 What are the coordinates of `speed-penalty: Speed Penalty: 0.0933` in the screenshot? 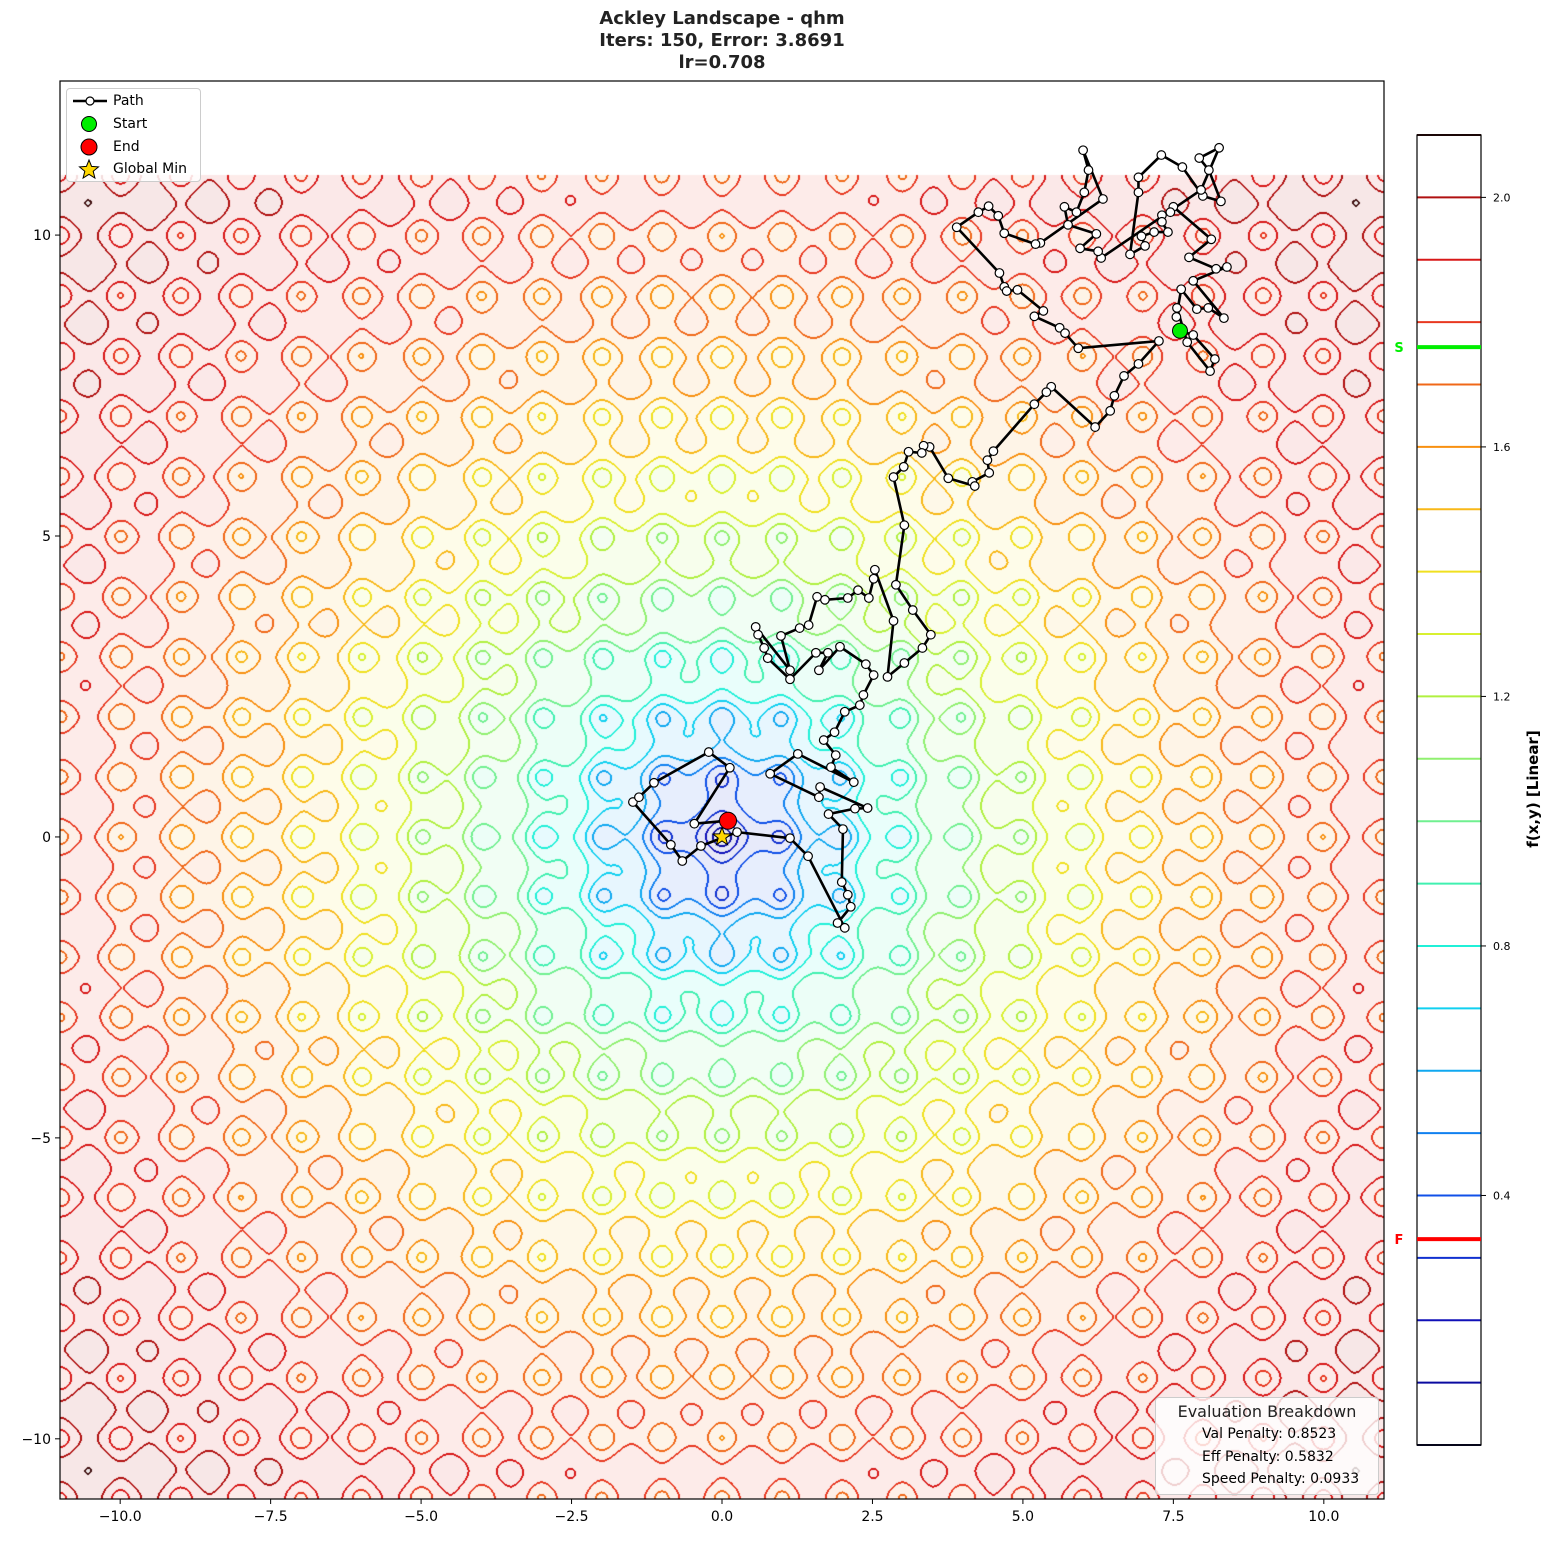 It's located at (1281, 1479).